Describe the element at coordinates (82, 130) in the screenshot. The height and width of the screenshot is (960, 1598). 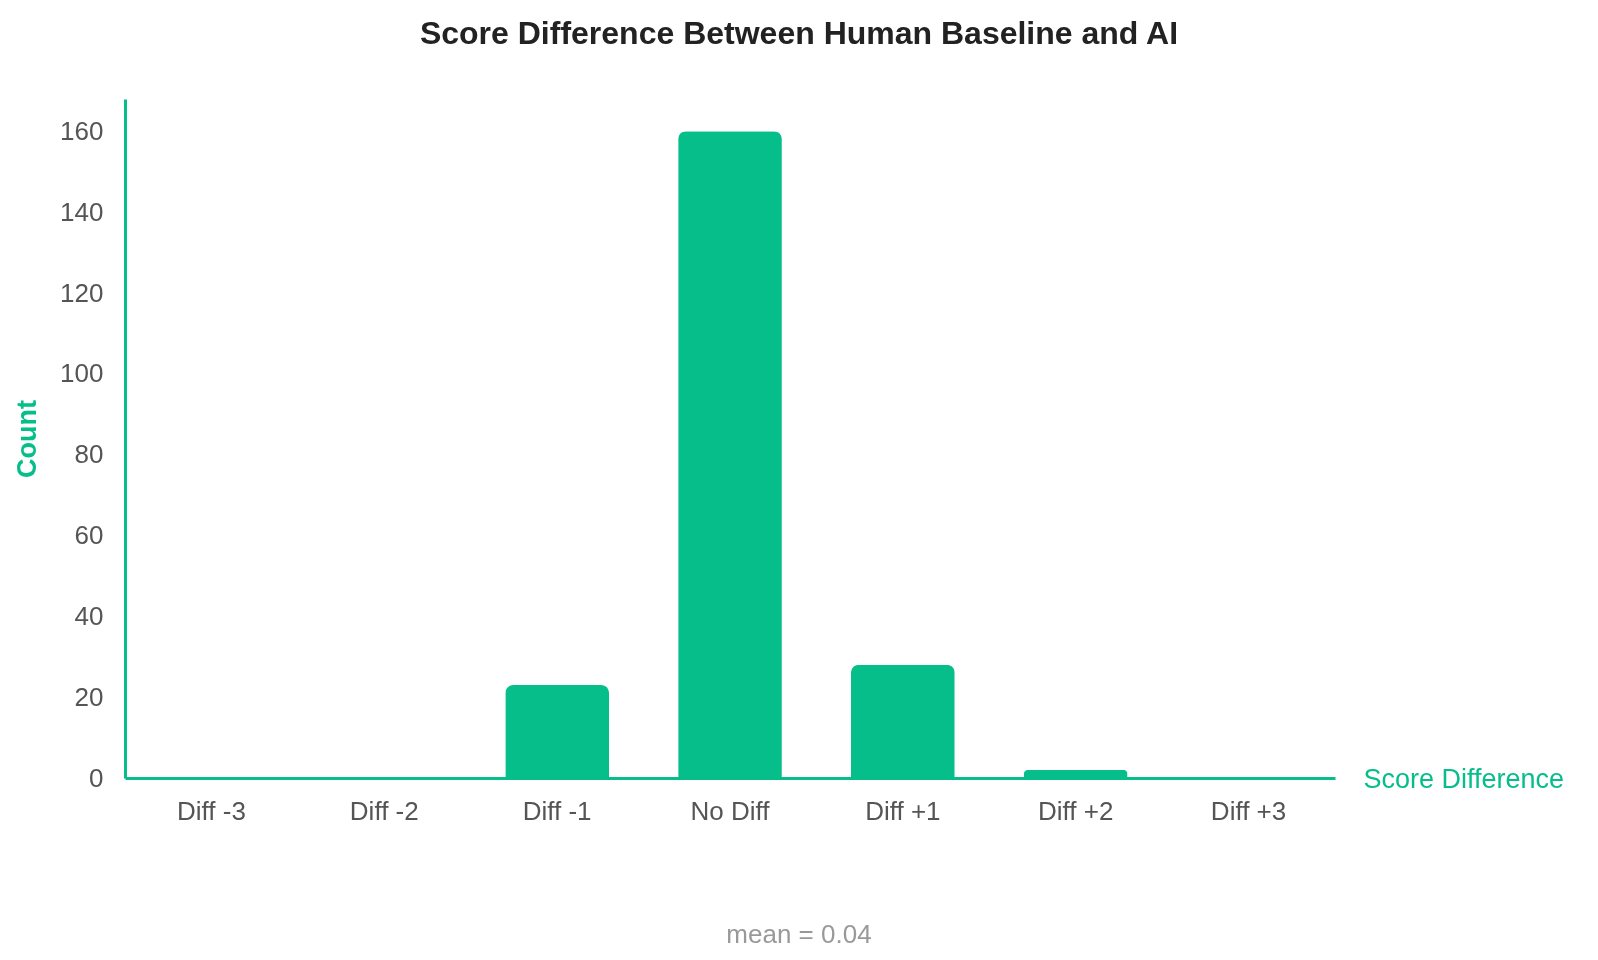
I see `y-tick-label: 160` at that location.